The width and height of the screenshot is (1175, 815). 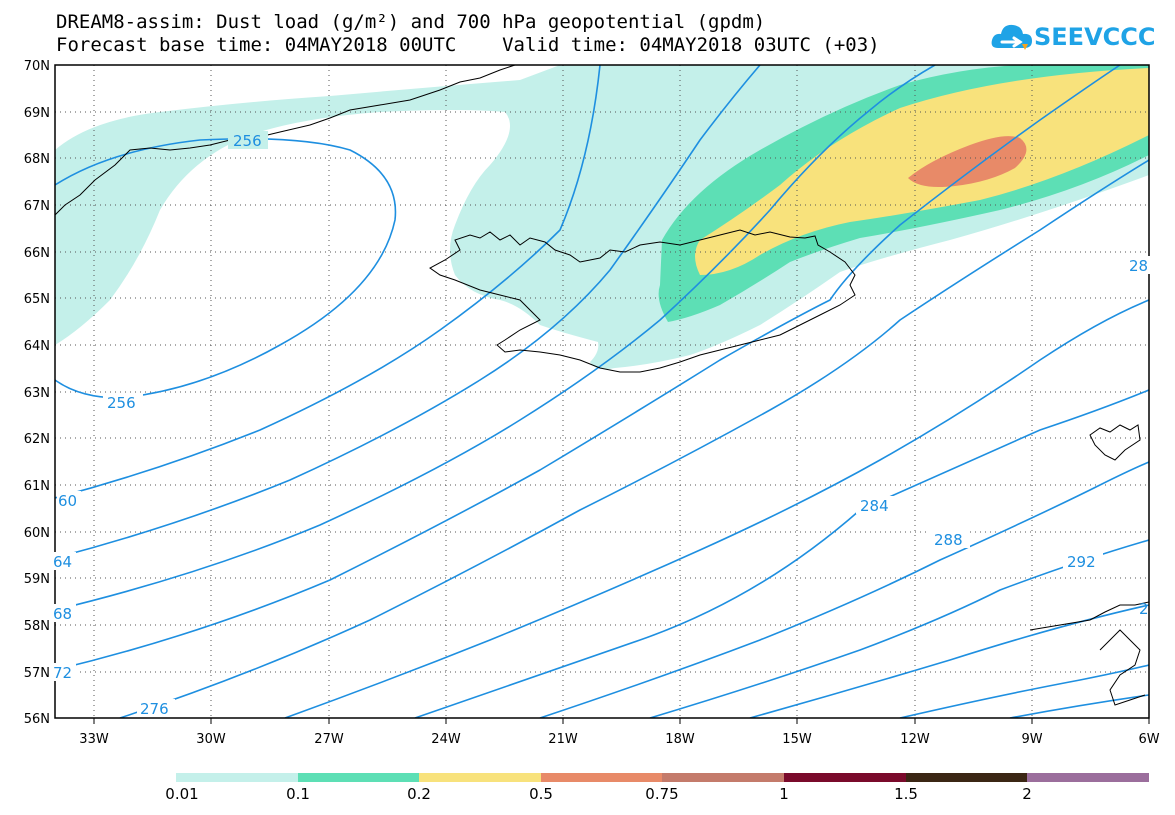 What do you see at coordinates (67, 501) in the screenshot?
I see `contour-label: 60` at bounding box center [67, 501].